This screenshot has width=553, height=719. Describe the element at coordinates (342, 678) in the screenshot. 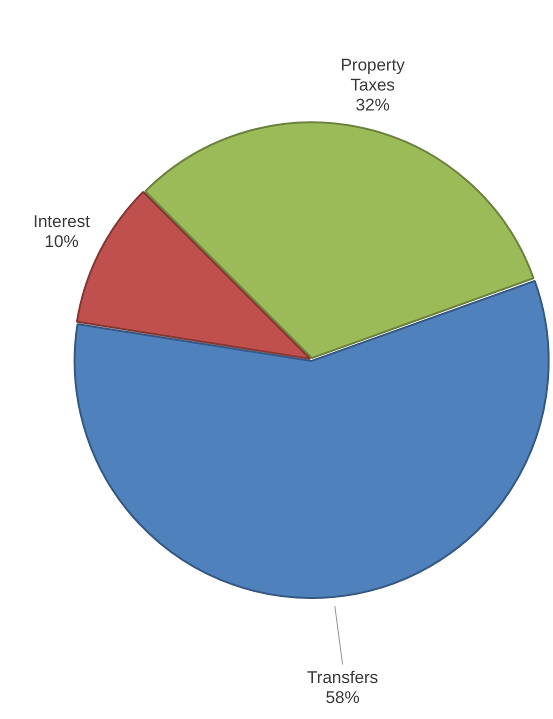

I see `slice-label: Transfers` at that location.